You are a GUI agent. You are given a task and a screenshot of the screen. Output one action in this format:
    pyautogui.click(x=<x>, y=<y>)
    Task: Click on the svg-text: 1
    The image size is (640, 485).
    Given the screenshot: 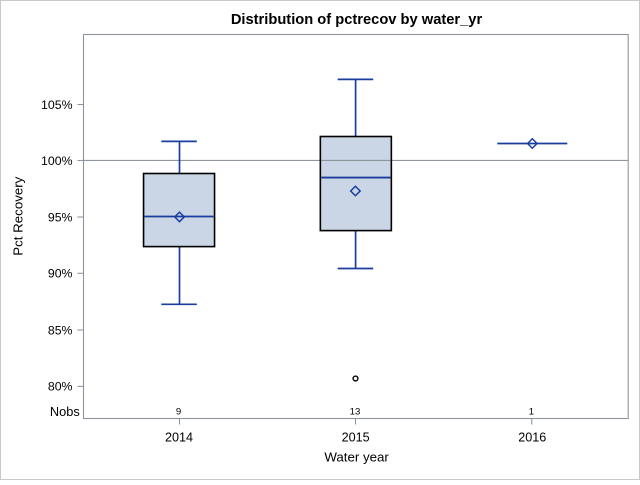 What is the action you would take?
    pyautogui.click(x=531, y=412)
    